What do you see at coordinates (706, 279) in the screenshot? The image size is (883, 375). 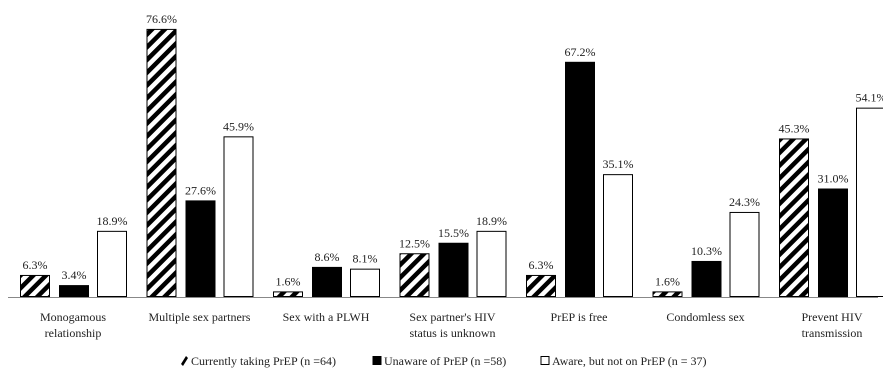 I see `bar-unaware-of-prep-n-58-condomless-sex` at bounding box center [706, 279].